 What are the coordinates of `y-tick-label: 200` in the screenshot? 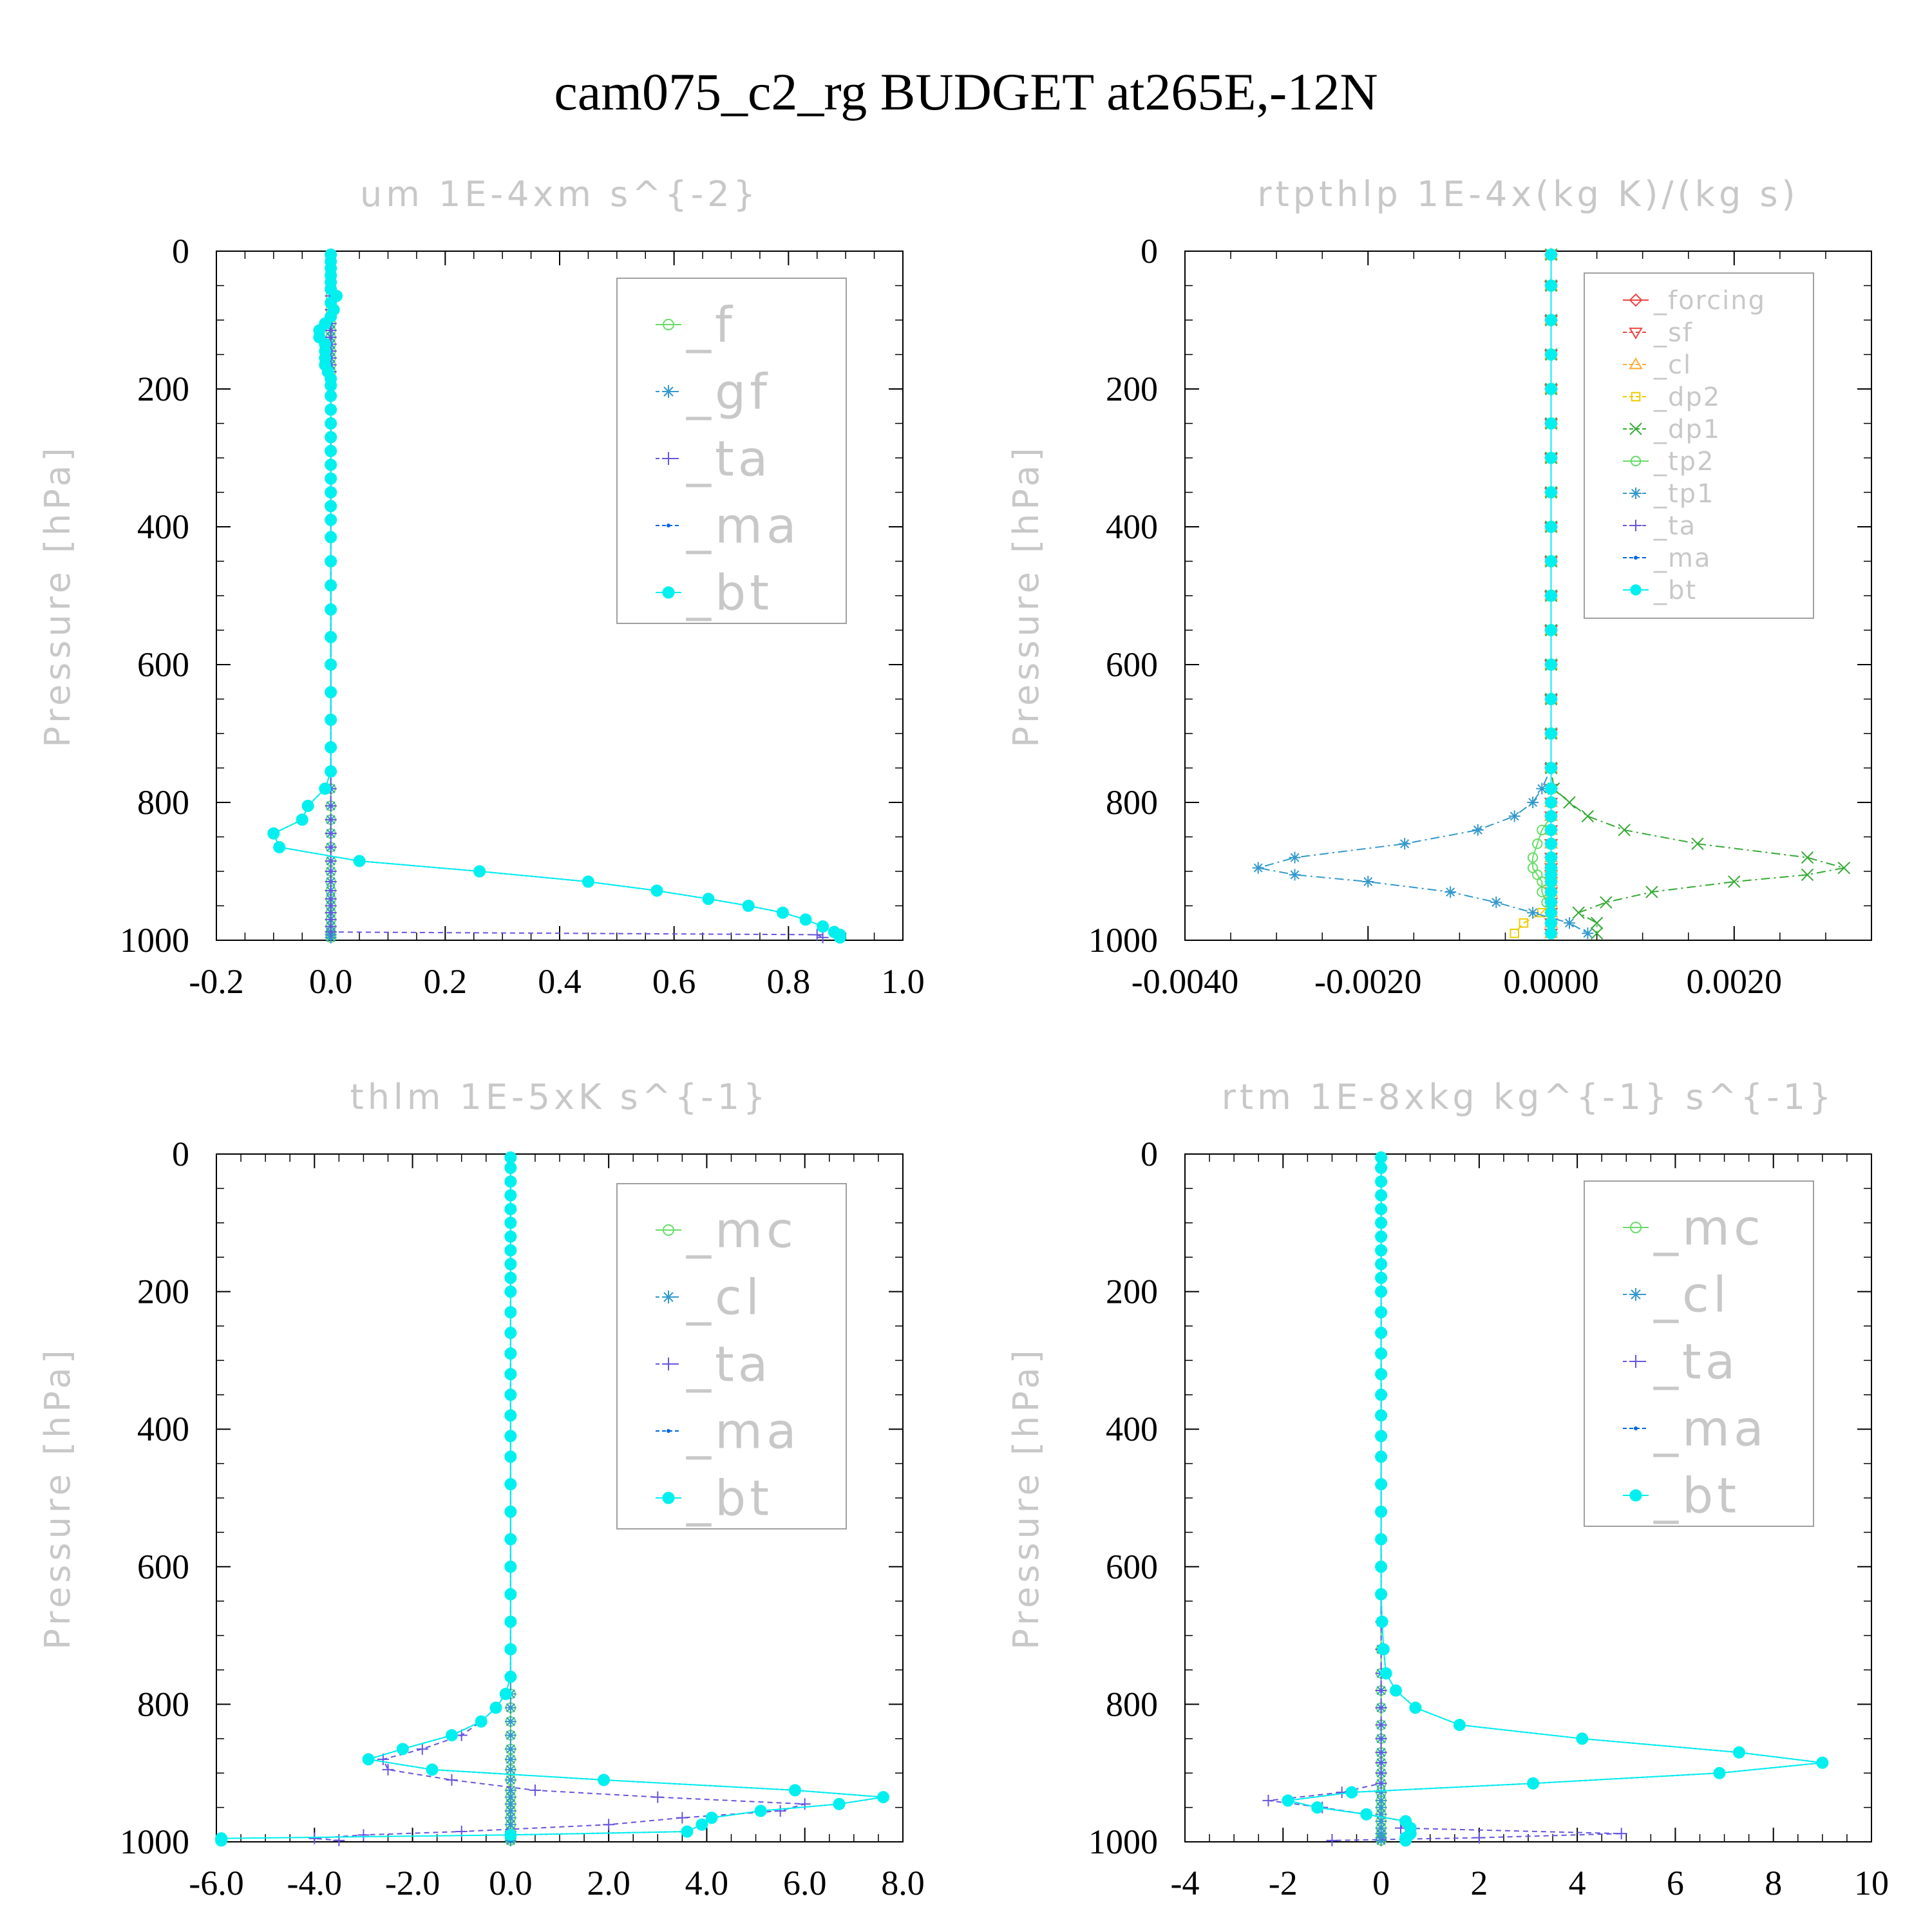 It's located at (1132, 1292).